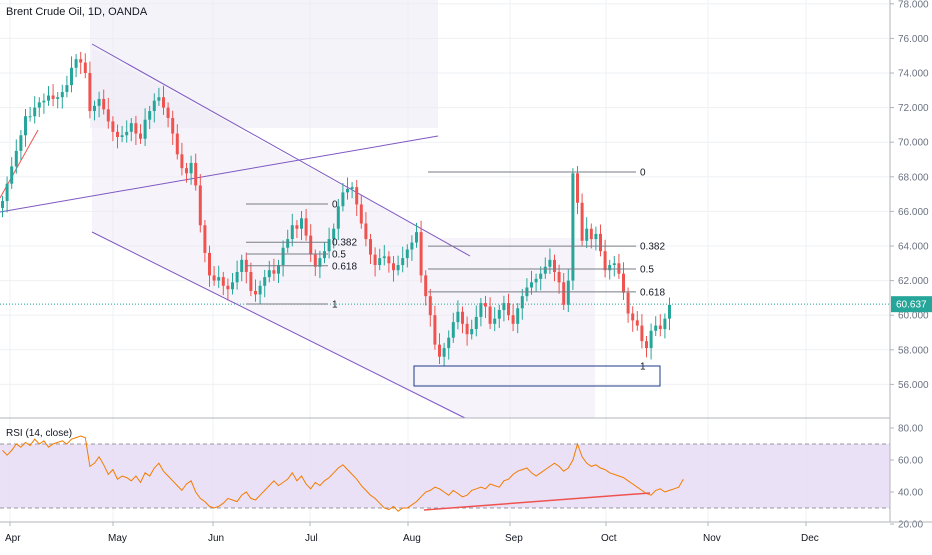  Describe the element at coordinates (117, 538) in the screenshot. I see `time-axis-label: May` at that location.